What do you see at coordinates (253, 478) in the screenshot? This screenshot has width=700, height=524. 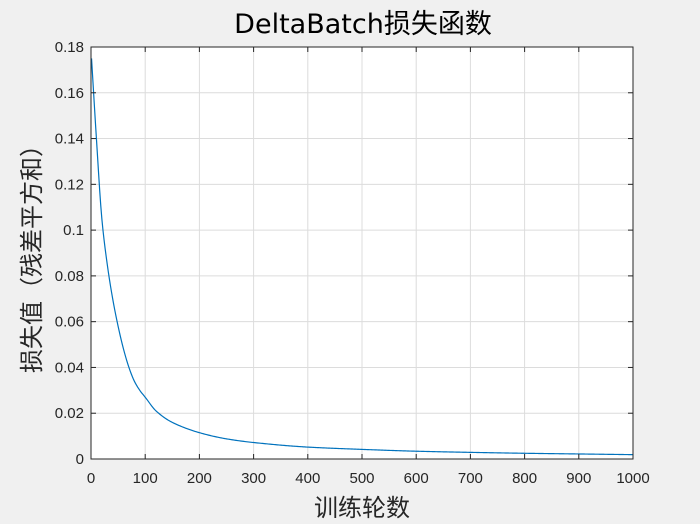 I see `x-tick-label: 300` at bounding box center [253, 478].